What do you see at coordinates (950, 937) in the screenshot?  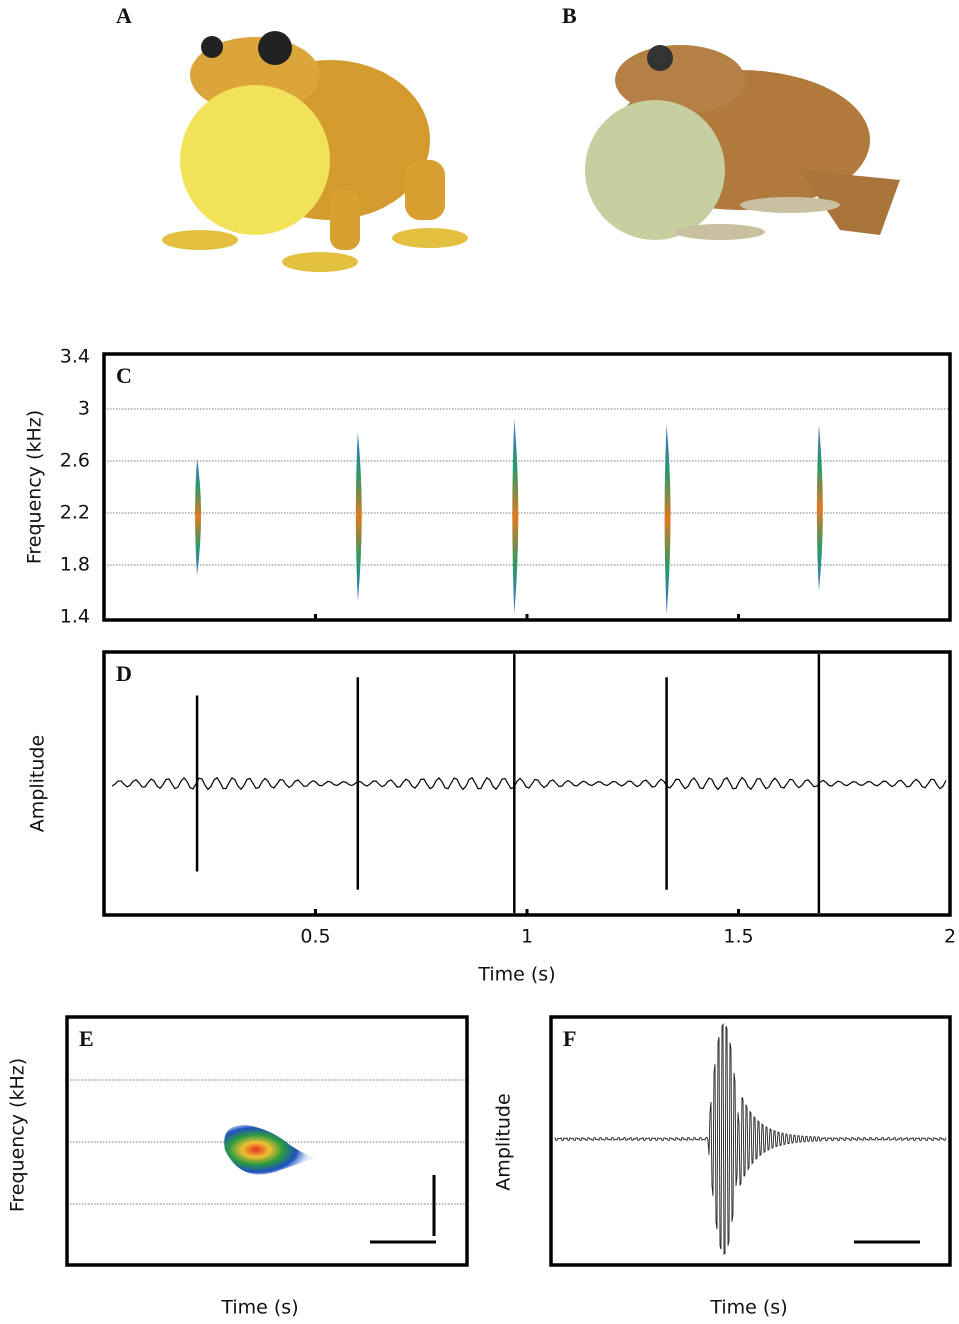 I see `x-tick-label: 2` at bounding box center [950, 937].